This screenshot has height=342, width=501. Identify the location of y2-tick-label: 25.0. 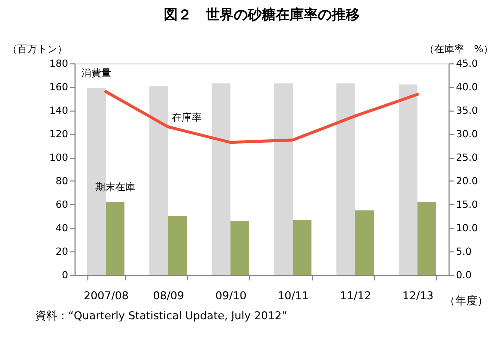
(467, 158).